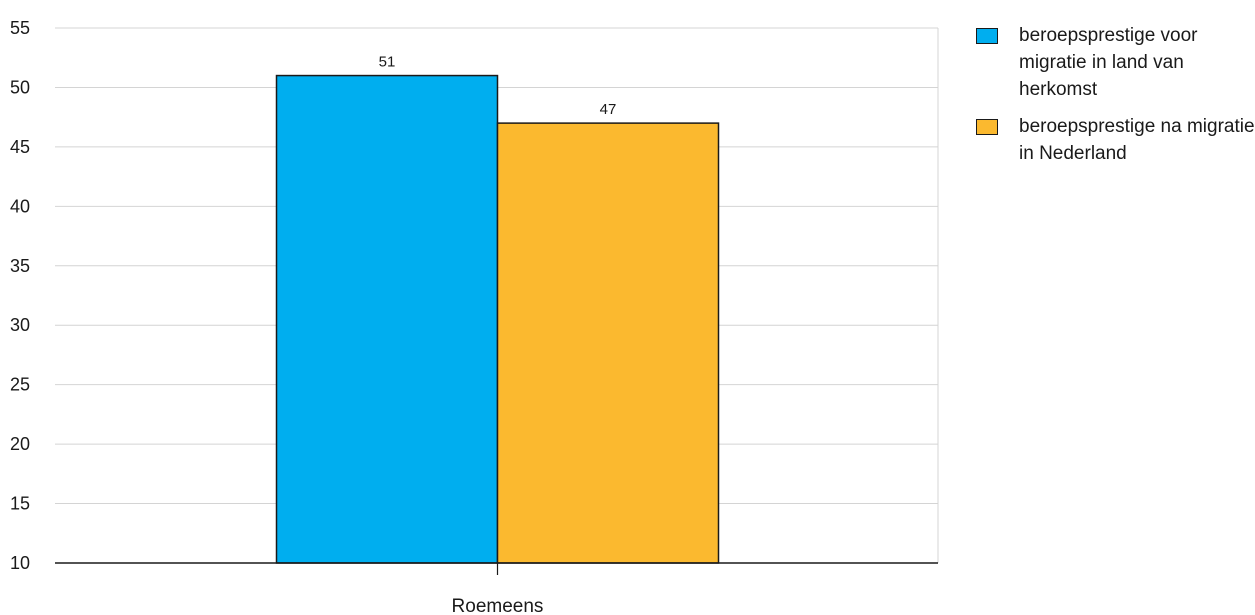 This screenshot has height=615, width=1255. Describe the element at coordinates (20, 87) in the screenshot. I see `y-tick-label-50: 50` at that location.